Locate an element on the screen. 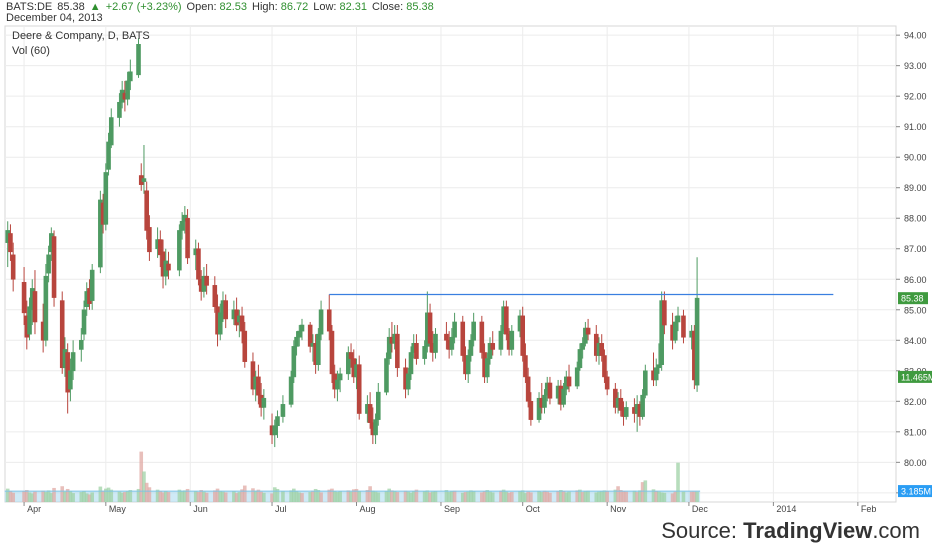 The image size is (932, 550). source-suffix: .com is located at coordinates (896, 530).